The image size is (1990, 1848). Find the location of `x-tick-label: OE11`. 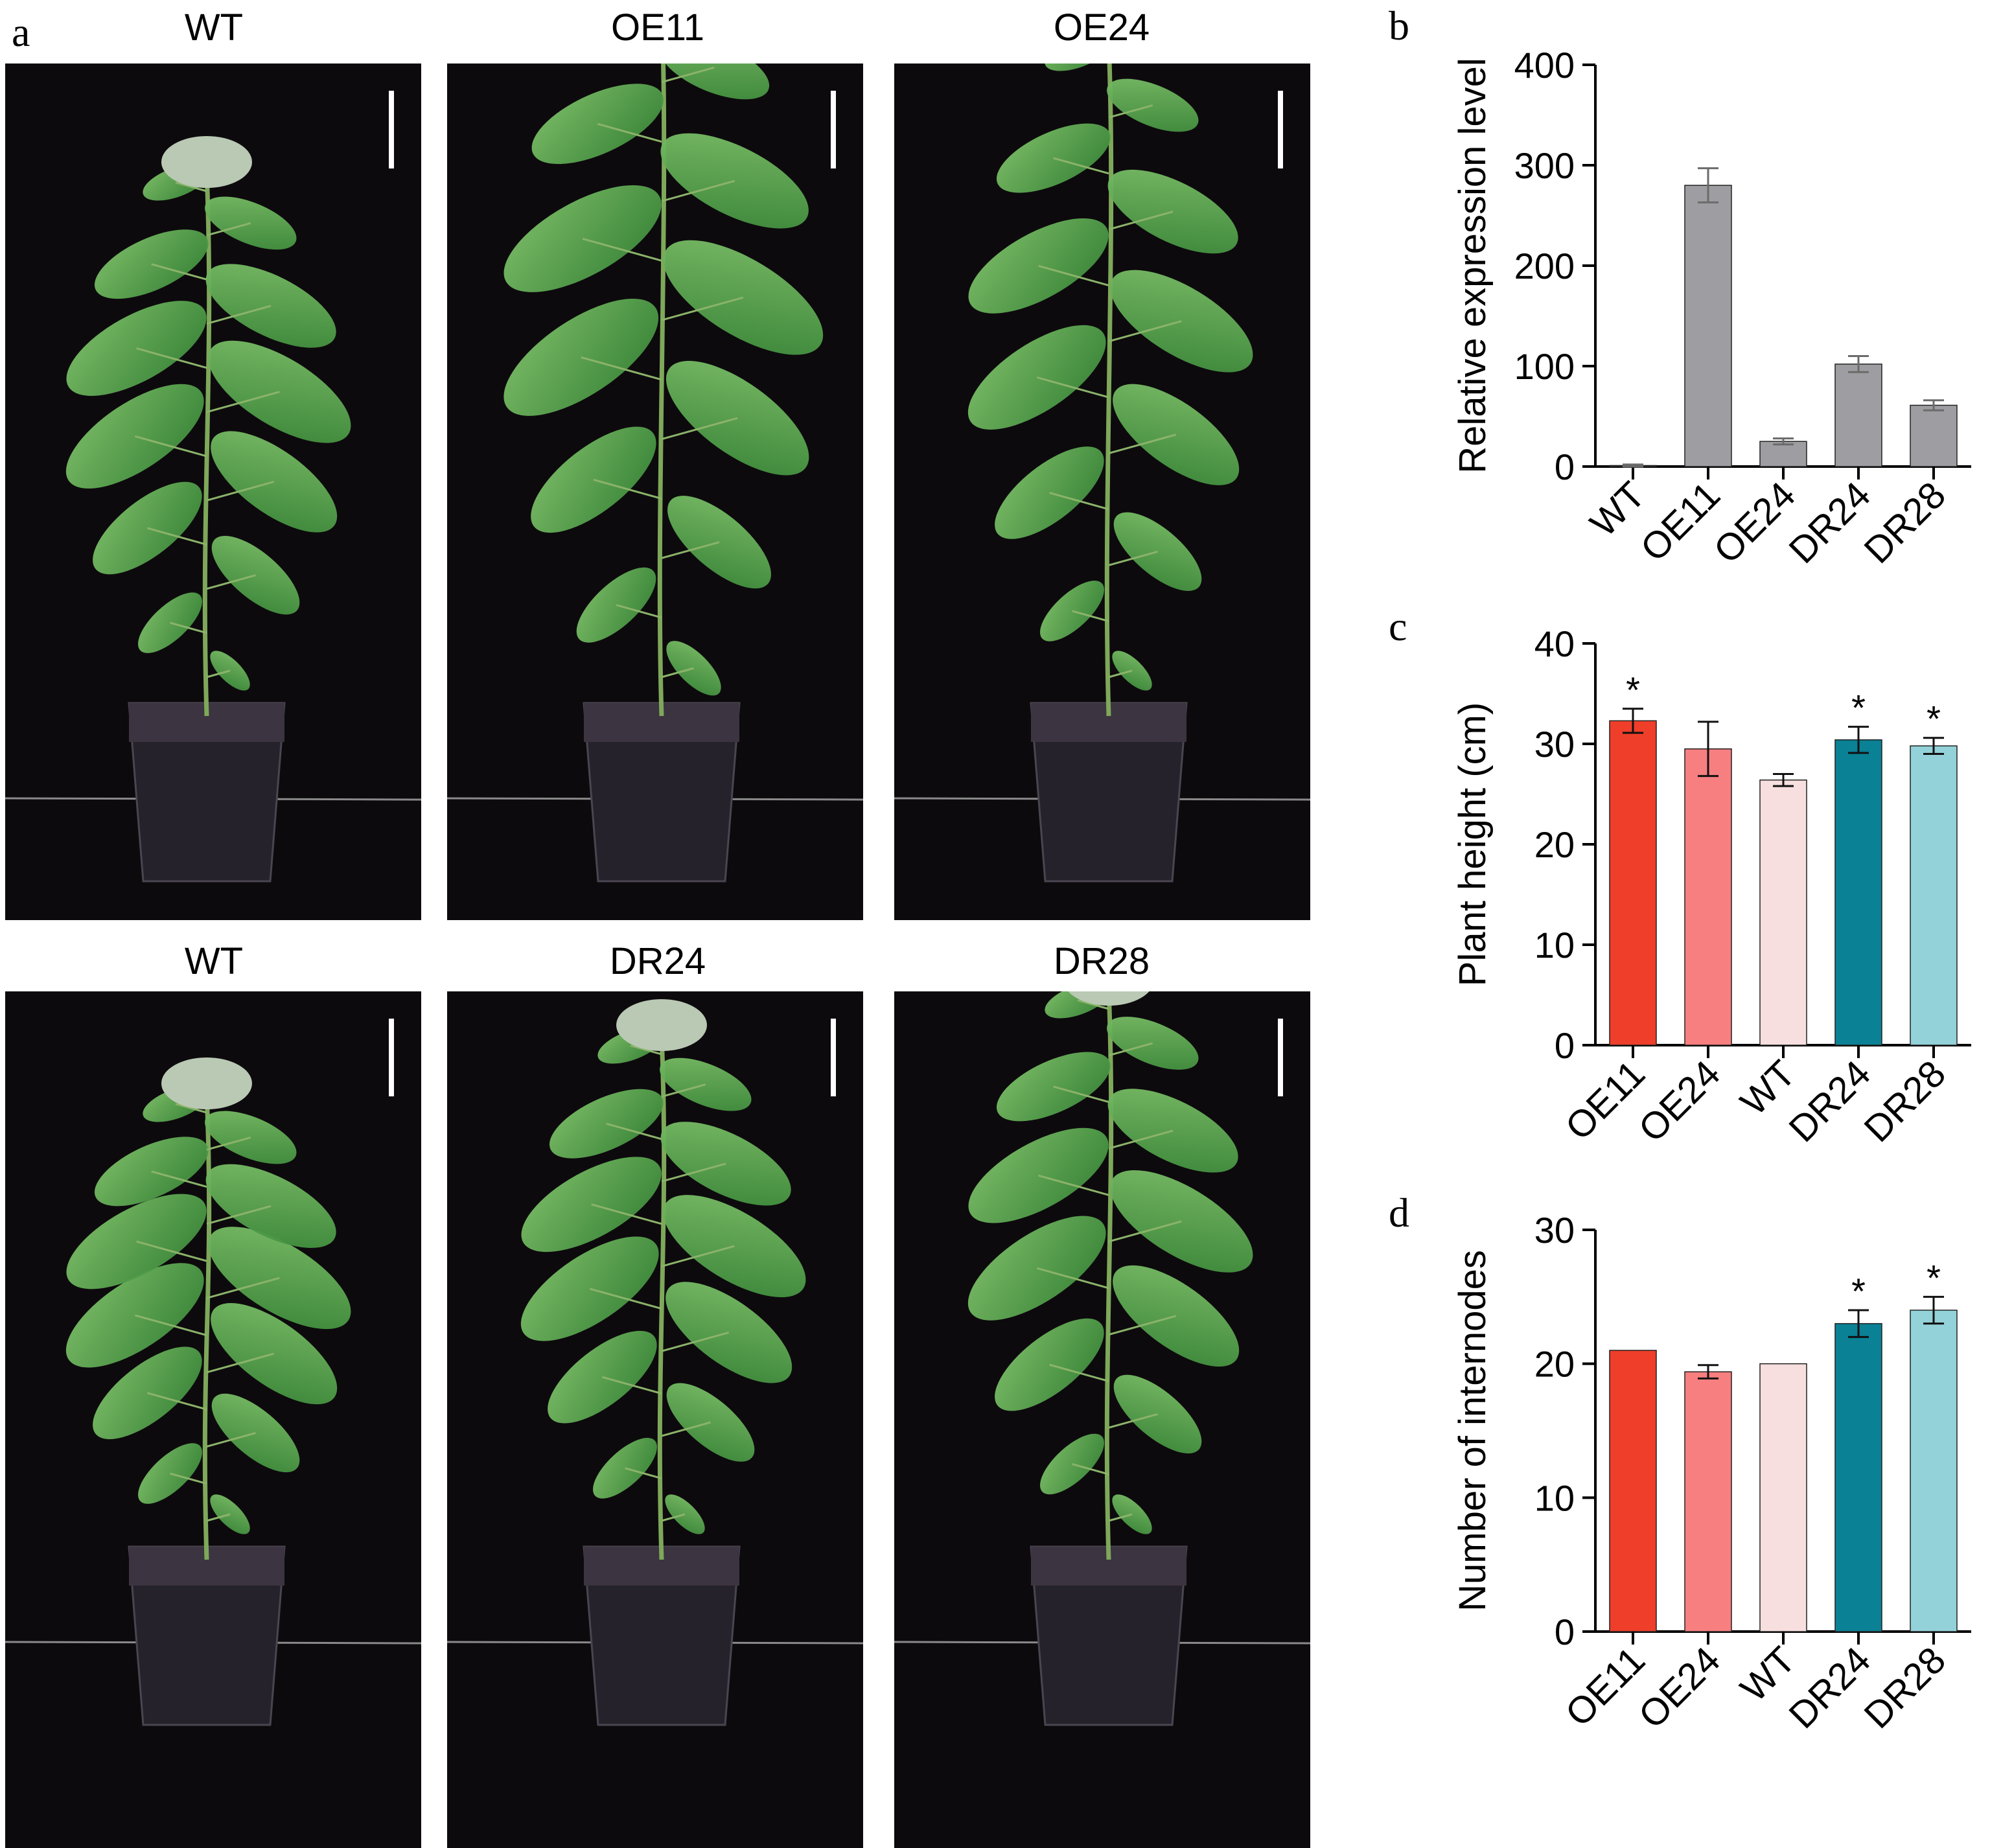

x-tick-label: OE11 is located at coordinates (1680, 522).